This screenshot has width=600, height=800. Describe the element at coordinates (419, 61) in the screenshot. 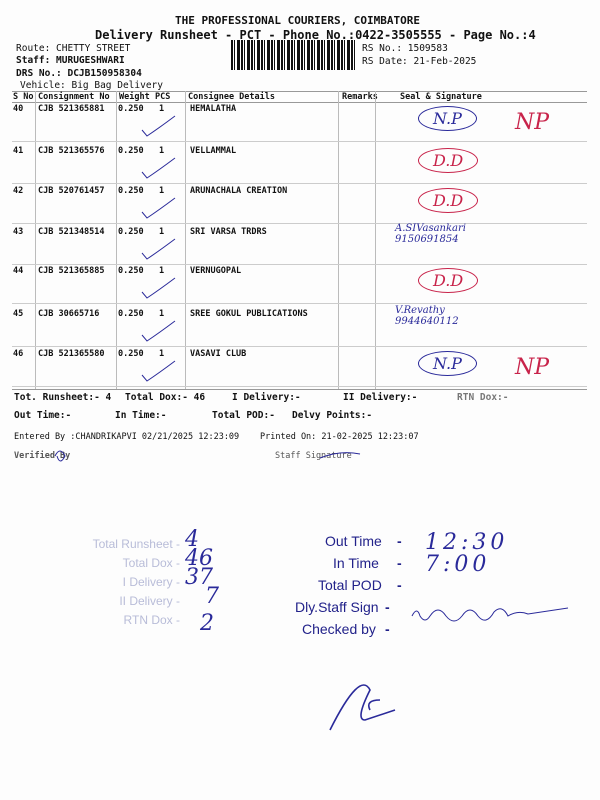

I see `rs-date: RS Date: 21-Feb-2025` at that location.